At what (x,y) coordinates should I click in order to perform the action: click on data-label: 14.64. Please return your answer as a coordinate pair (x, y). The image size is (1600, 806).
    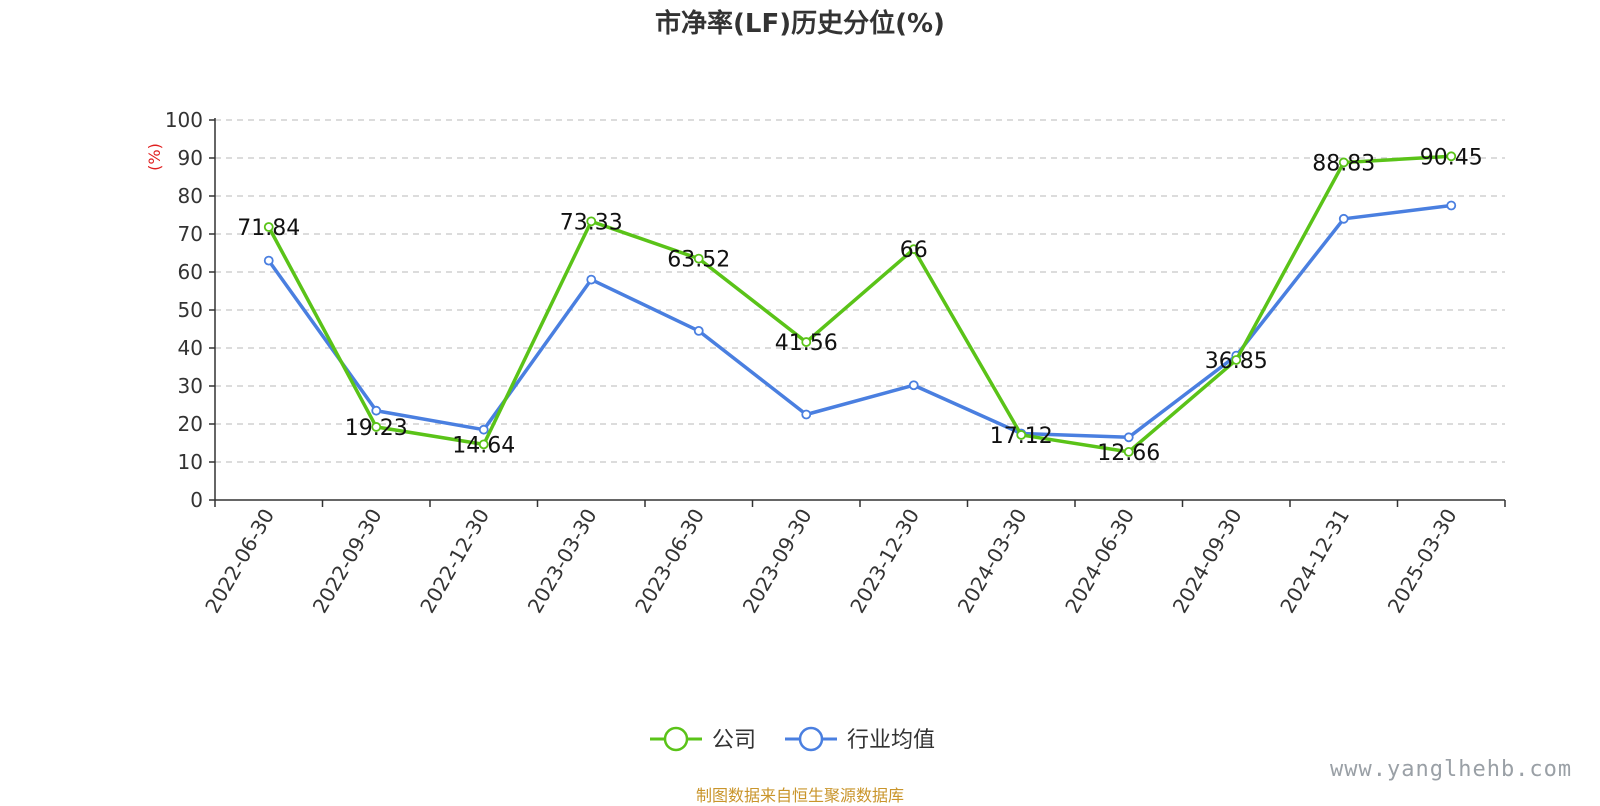
    Looking at the image, I should click on (483, 445).